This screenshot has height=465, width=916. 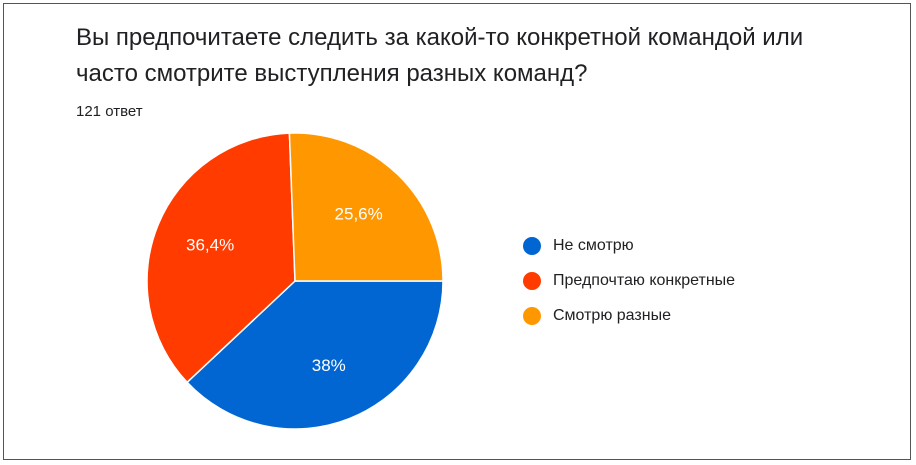 I want to click on legend-item-ne-smotryu: Не смотрю, so click(x=629, y=245).